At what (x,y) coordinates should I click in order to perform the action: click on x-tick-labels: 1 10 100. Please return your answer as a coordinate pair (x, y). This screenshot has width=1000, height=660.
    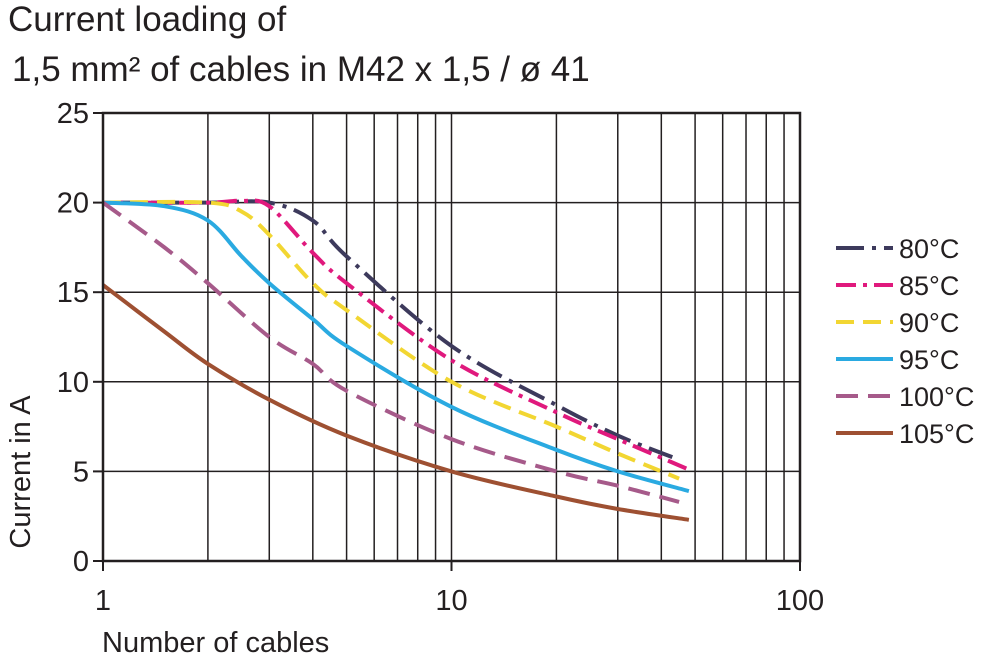
    Looking at the image, I should click on (459, 589).